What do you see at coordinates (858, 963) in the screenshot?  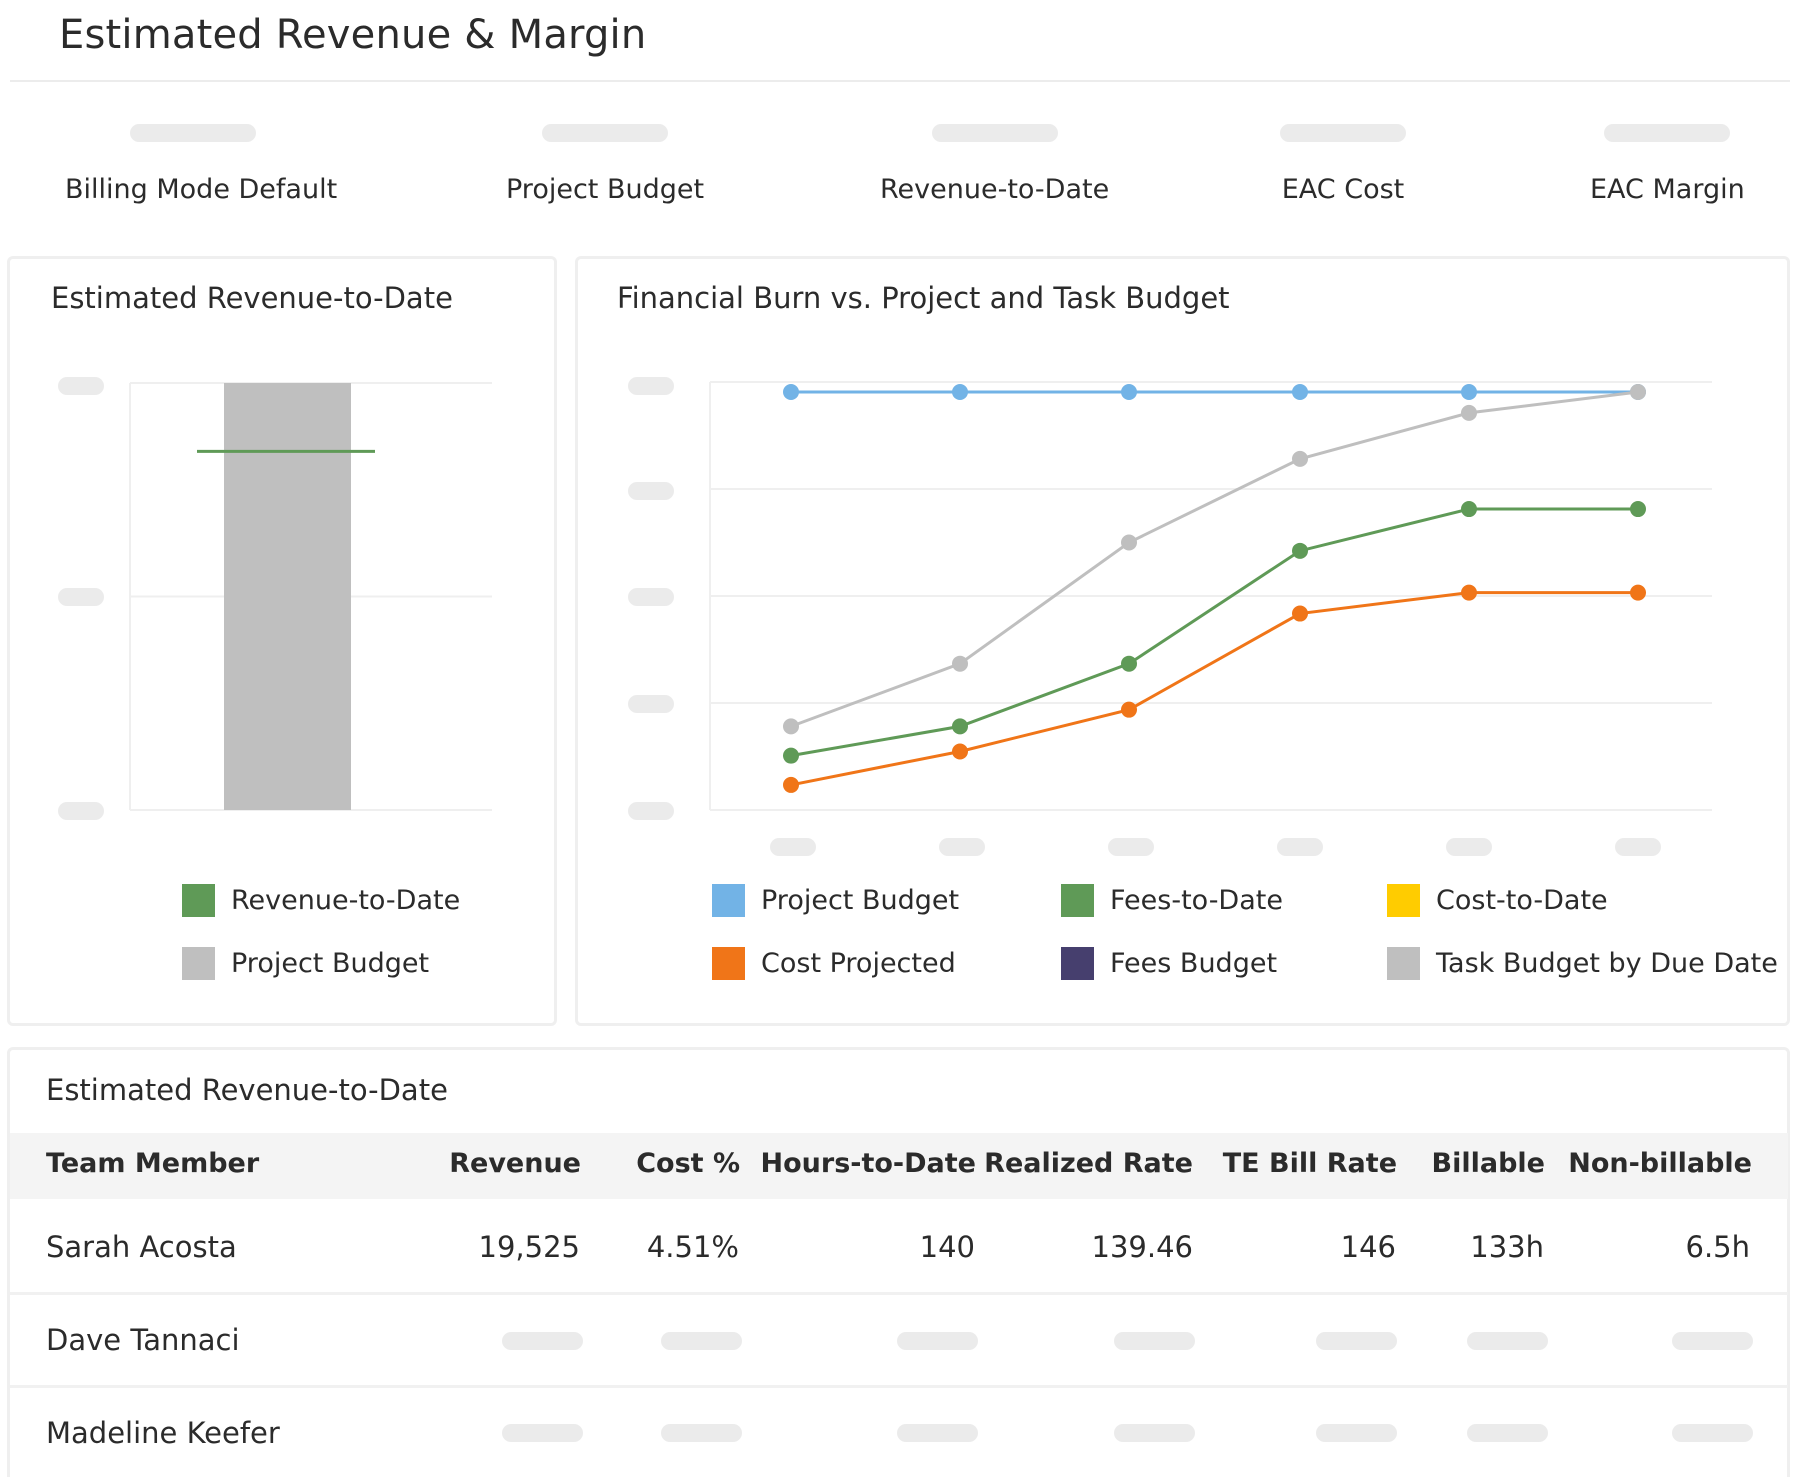 I see `legend-label: Cost Projected` at bounding box center [858, 963].